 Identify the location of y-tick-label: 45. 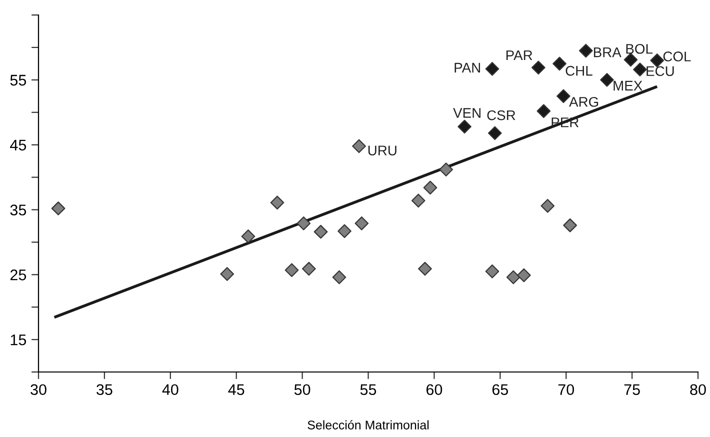
(18, 145).